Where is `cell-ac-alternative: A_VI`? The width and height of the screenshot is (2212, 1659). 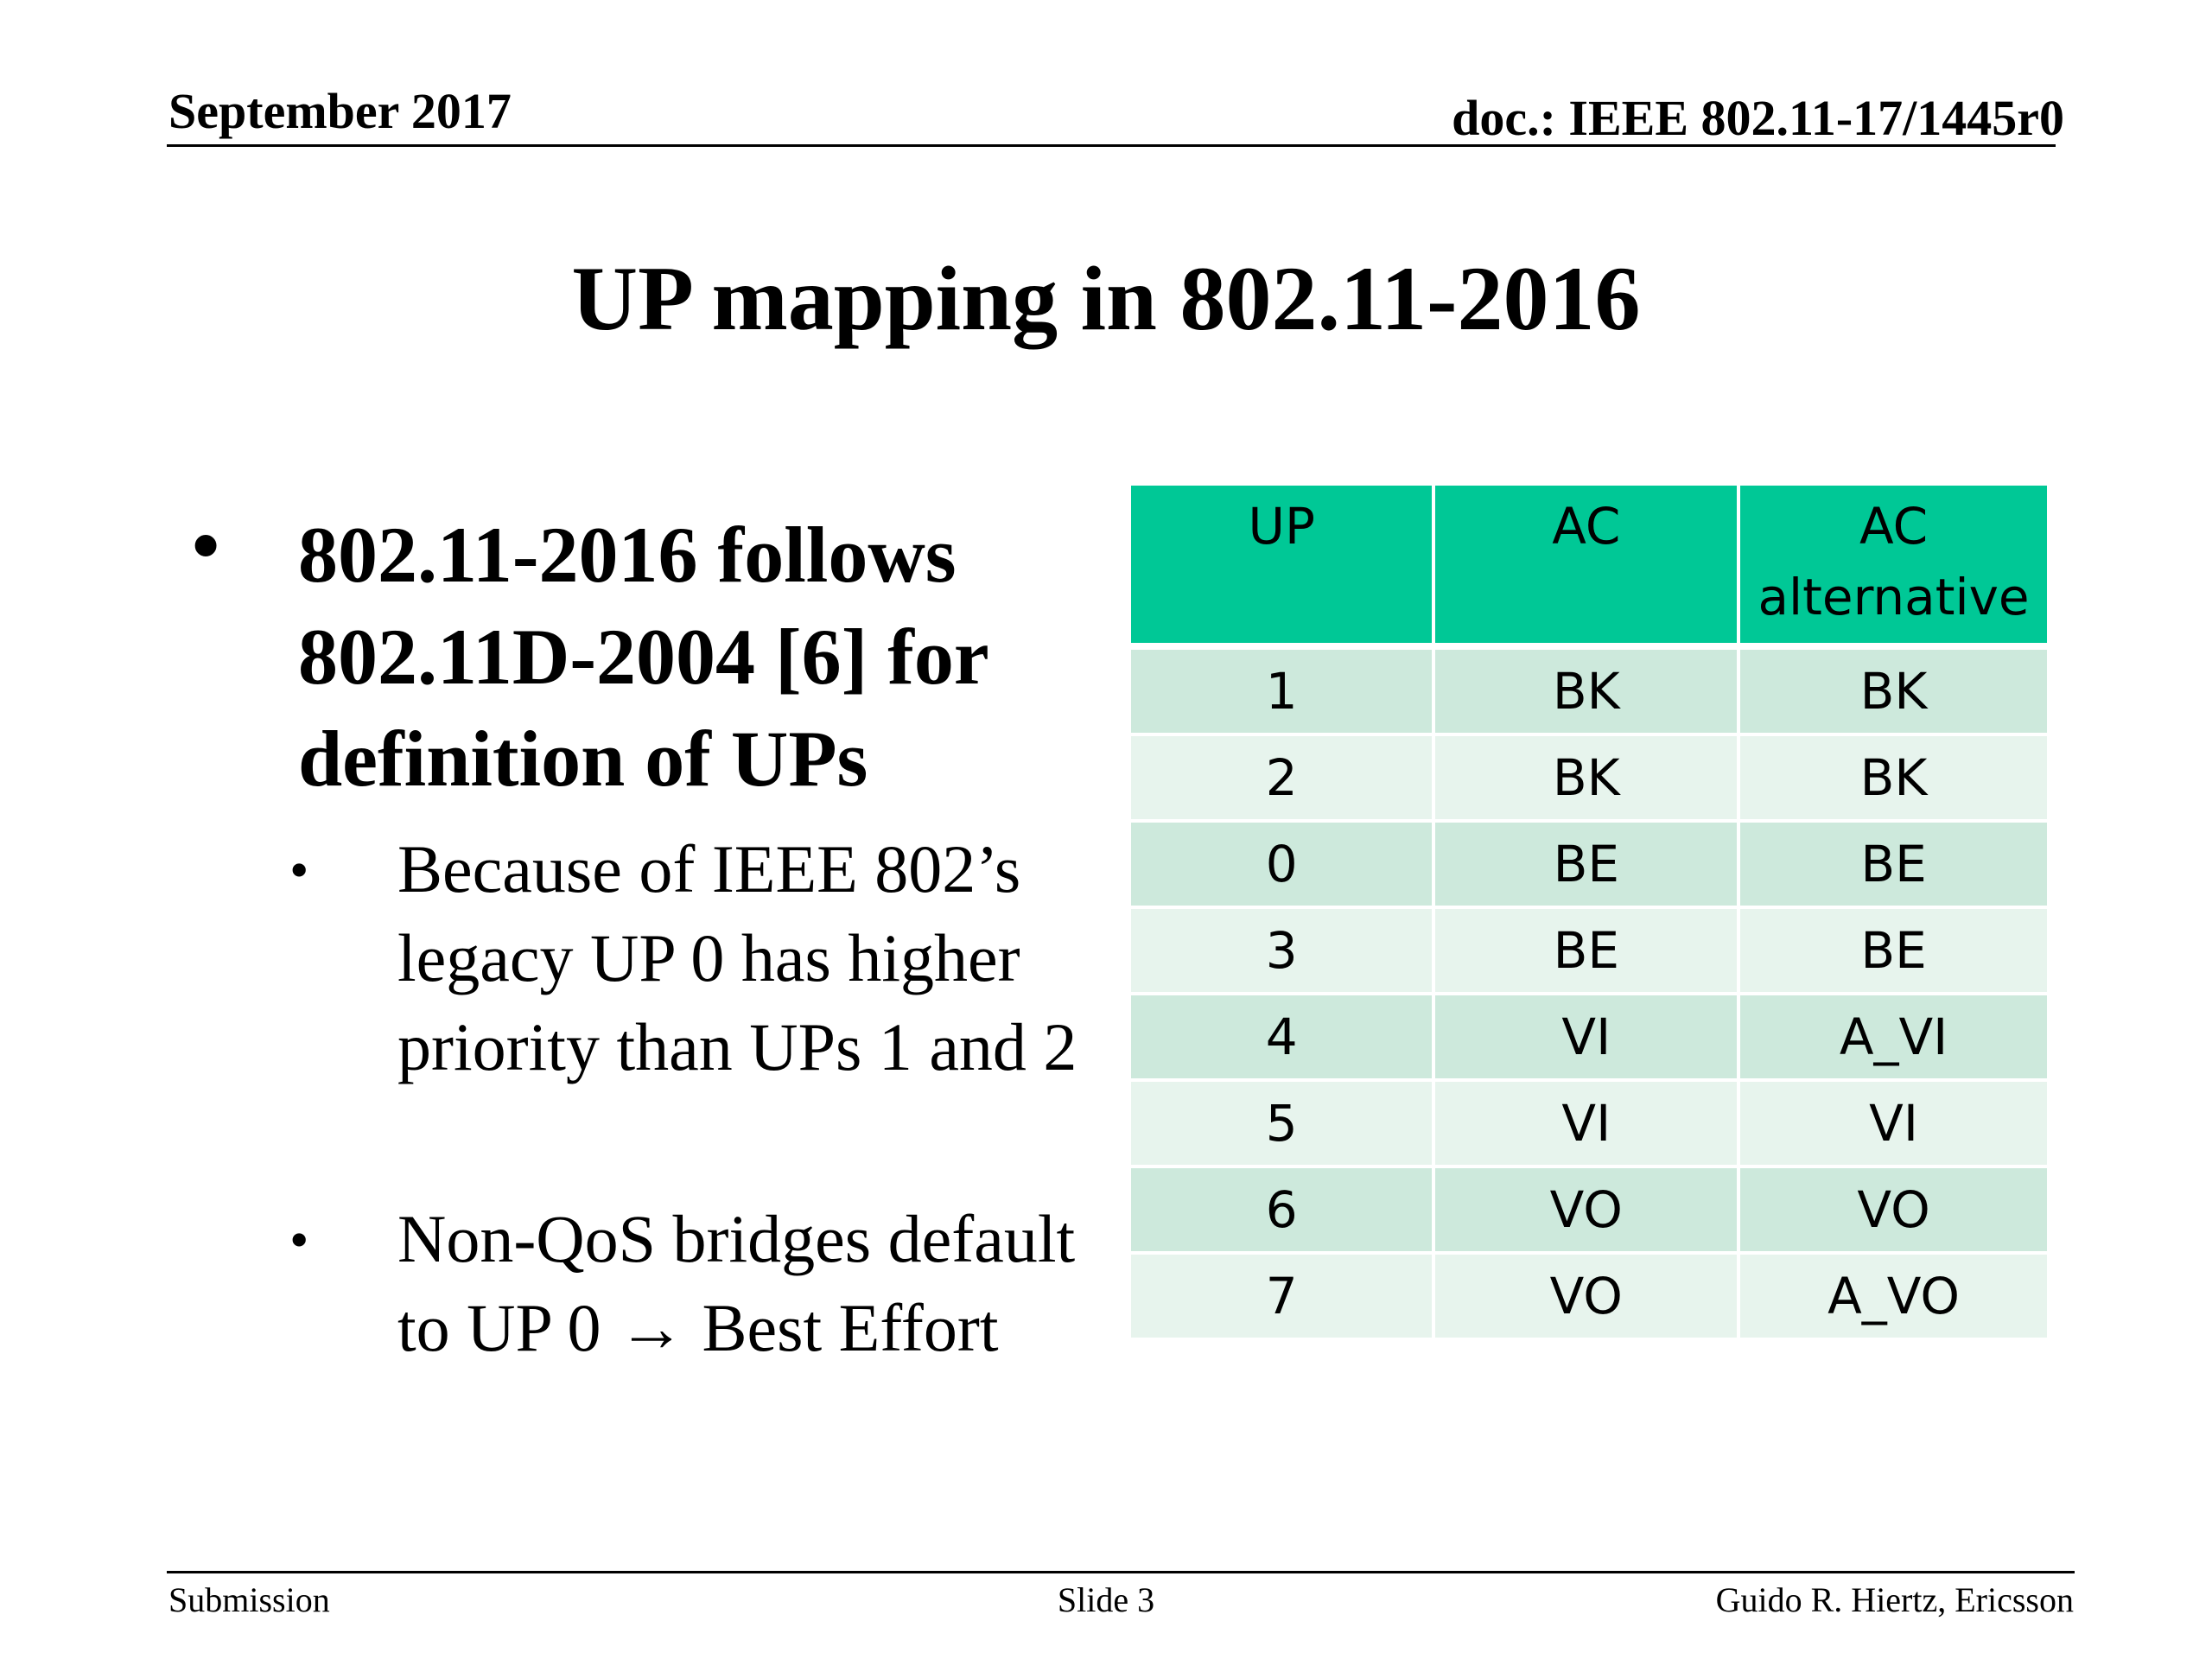
cell-ac-alternative: A_VI is located at coordinates (1893, 1037).